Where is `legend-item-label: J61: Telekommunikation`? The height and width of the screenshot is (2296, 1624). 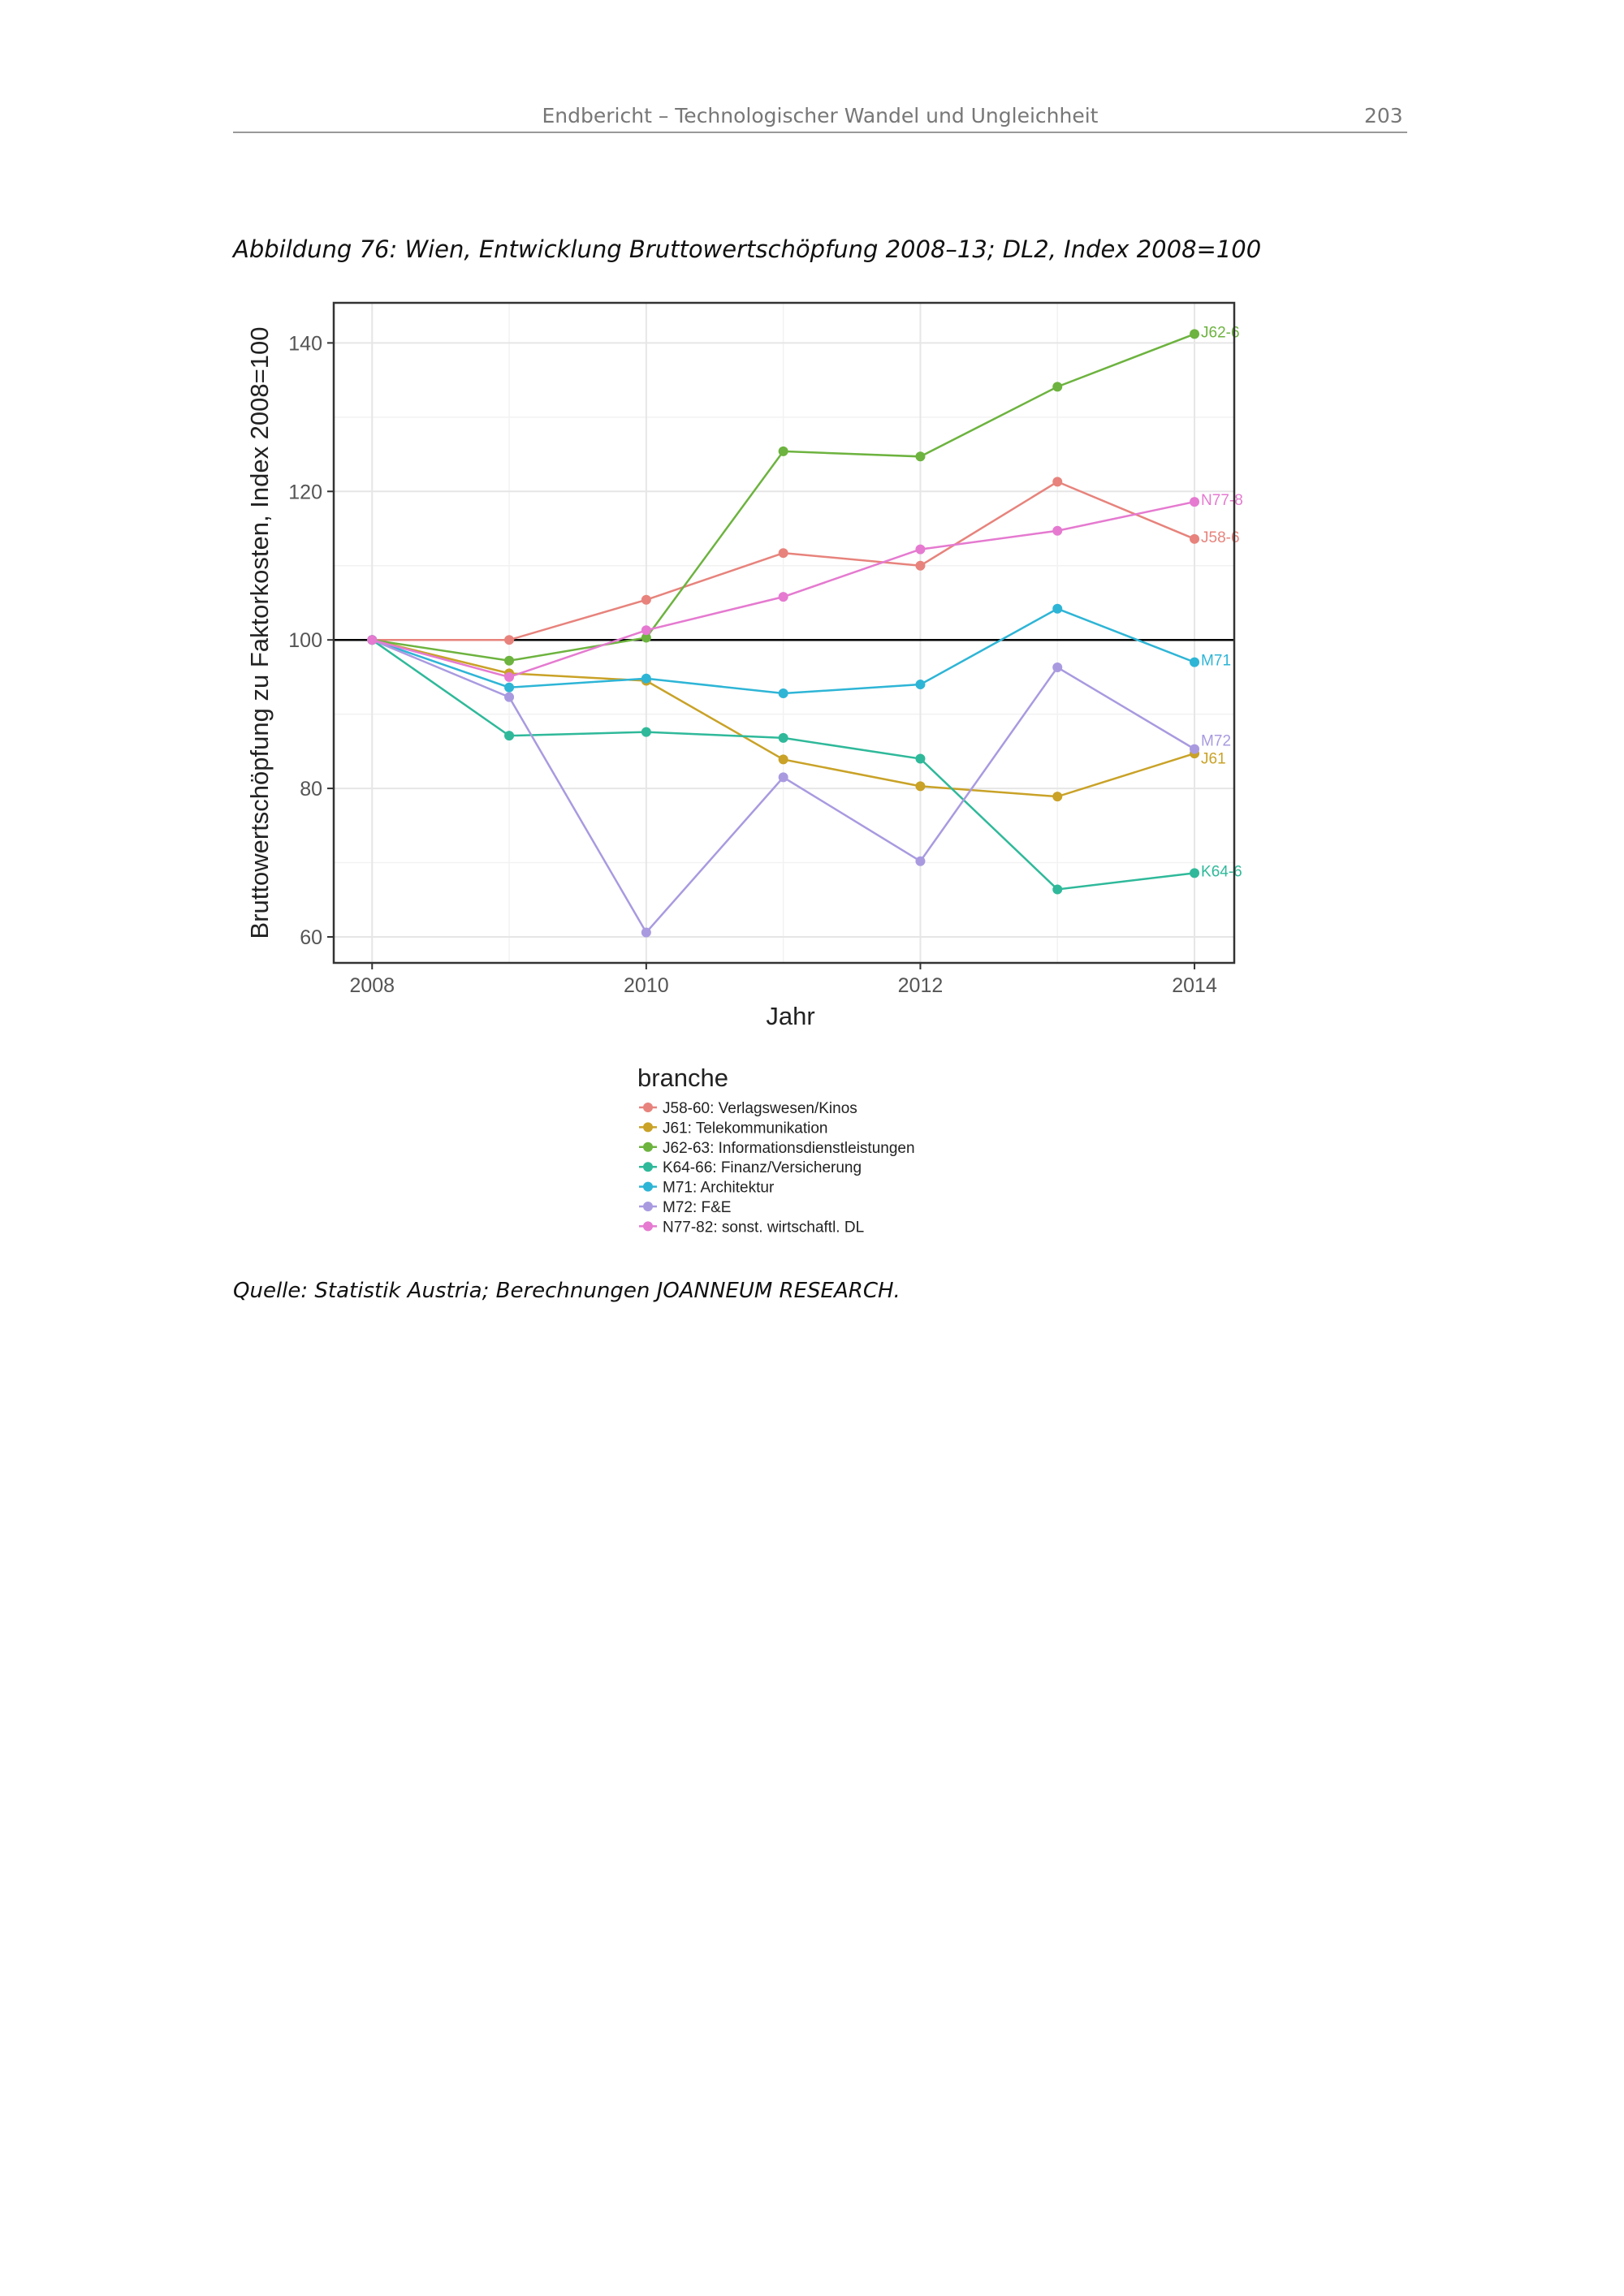
legend-item-label: J61: Telekommunikation is located at coordinates (745, 1128).